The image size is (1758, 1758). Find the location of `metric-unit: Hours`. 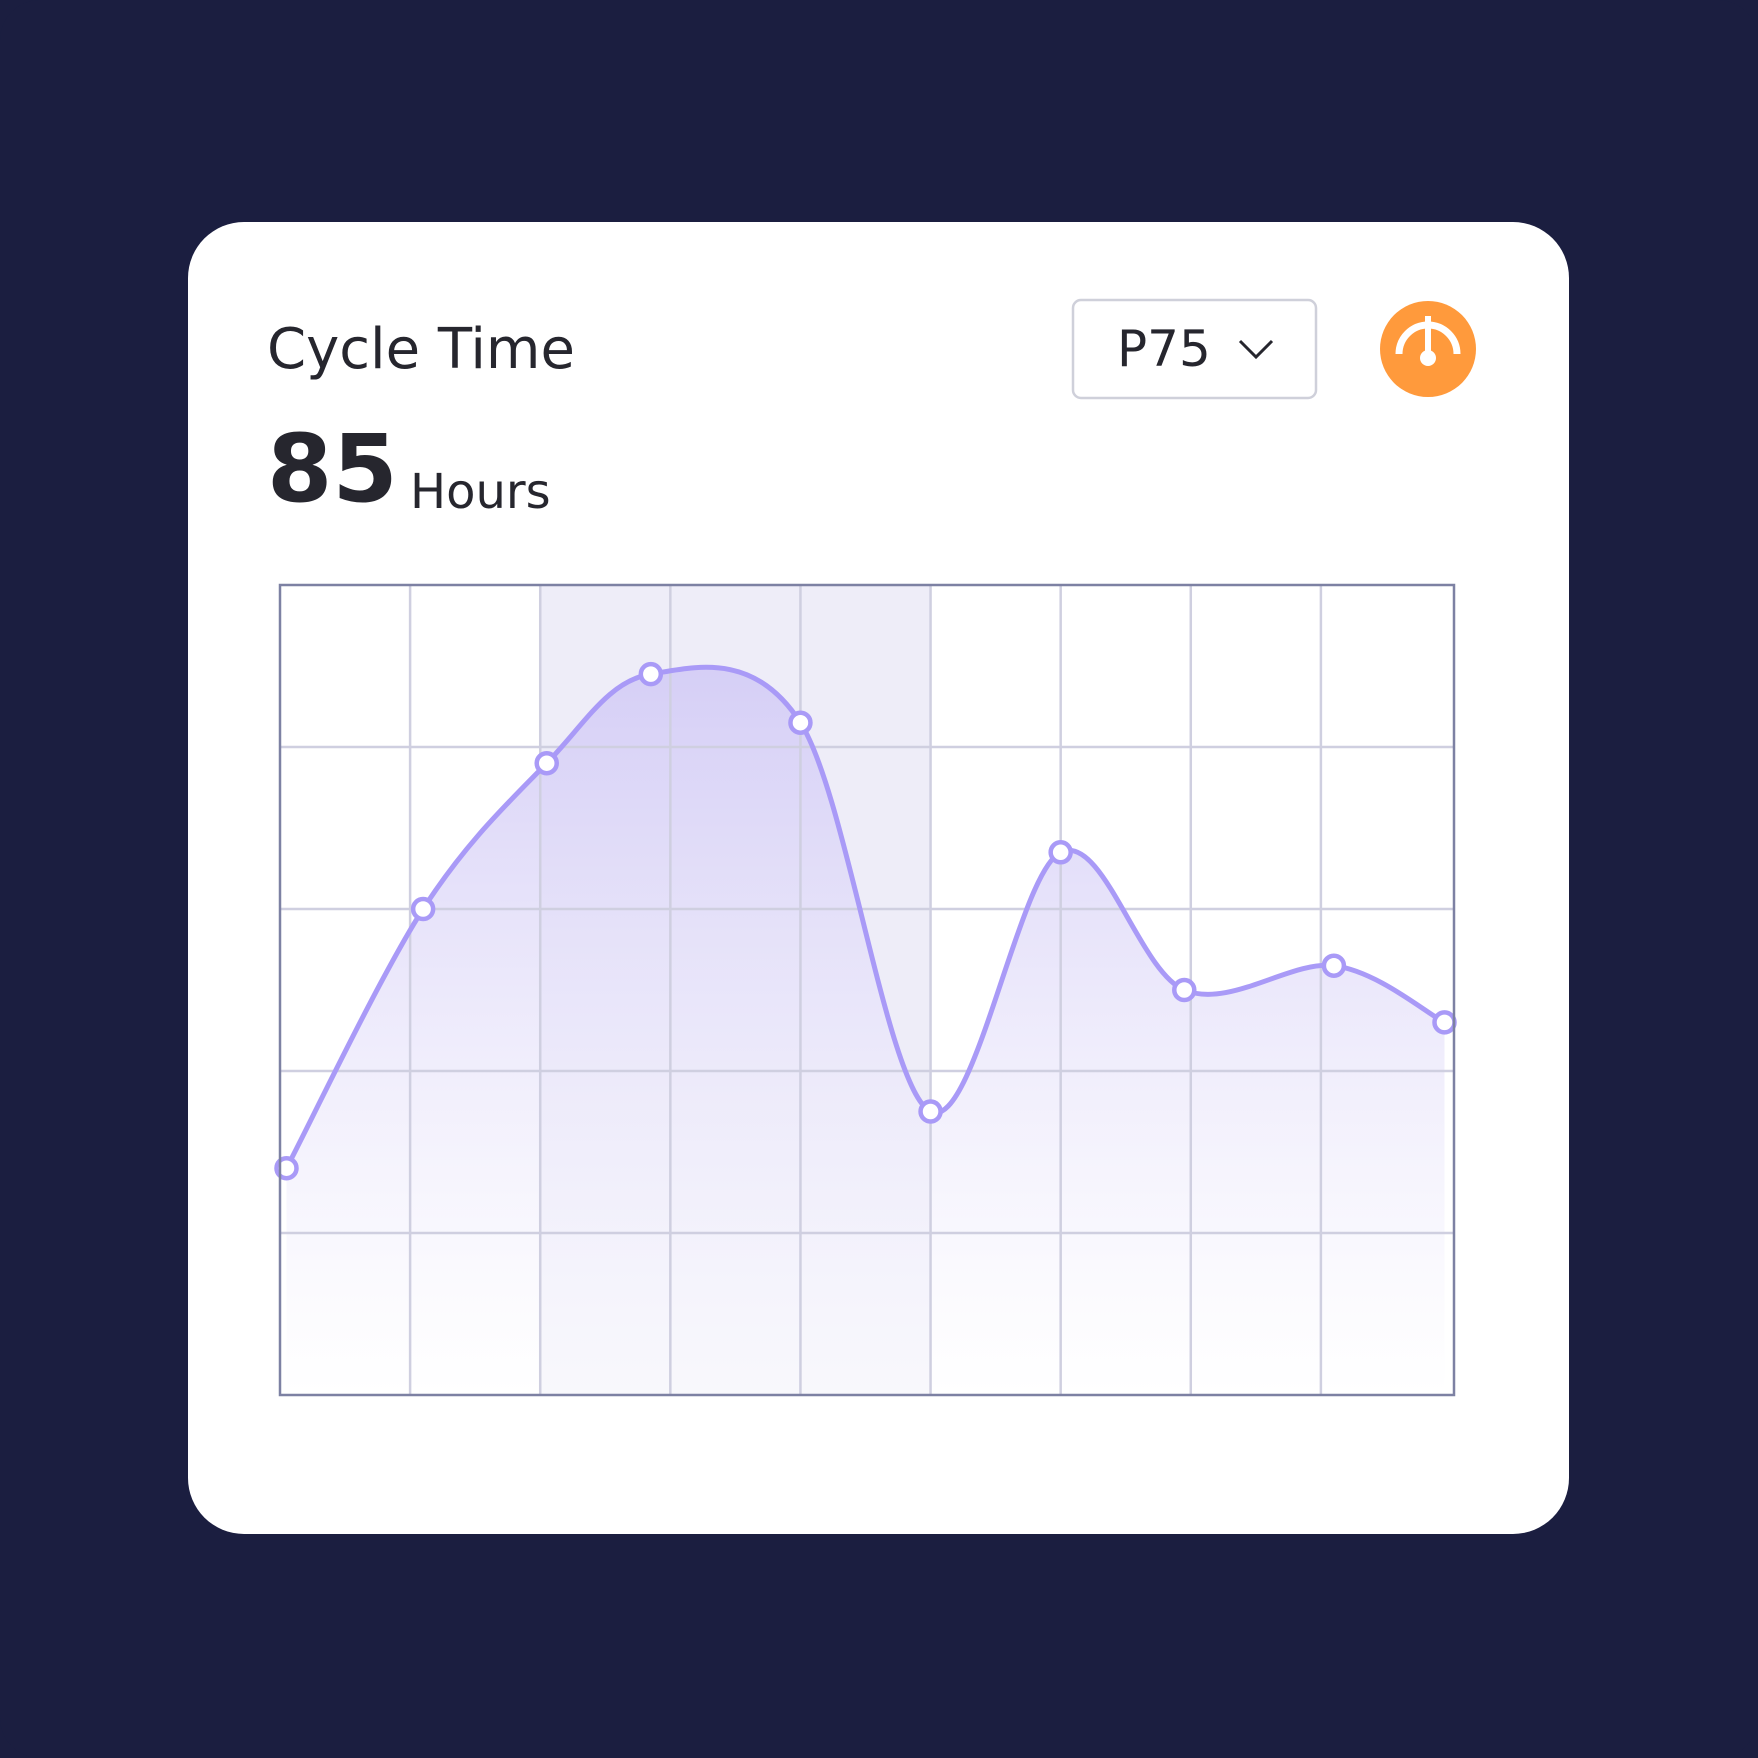

metric-unit: Hours is located at coordinates (480, 492).